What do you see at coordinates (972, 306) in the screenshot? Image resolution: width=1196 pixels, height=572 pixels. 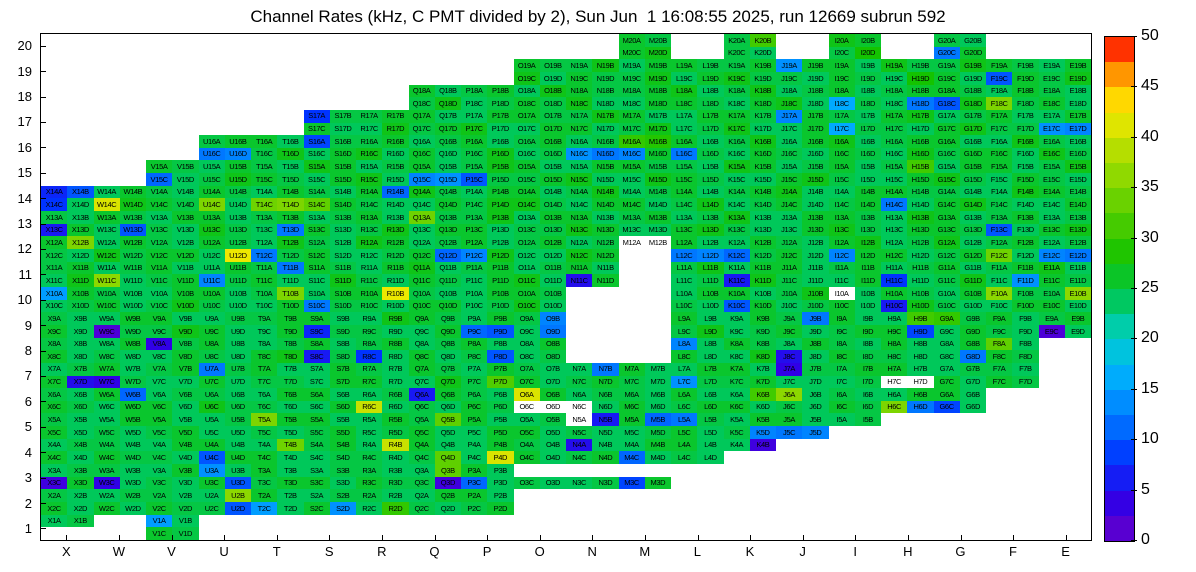 I see `heatmap-cell: G10D` at bounding box center [972, 306].